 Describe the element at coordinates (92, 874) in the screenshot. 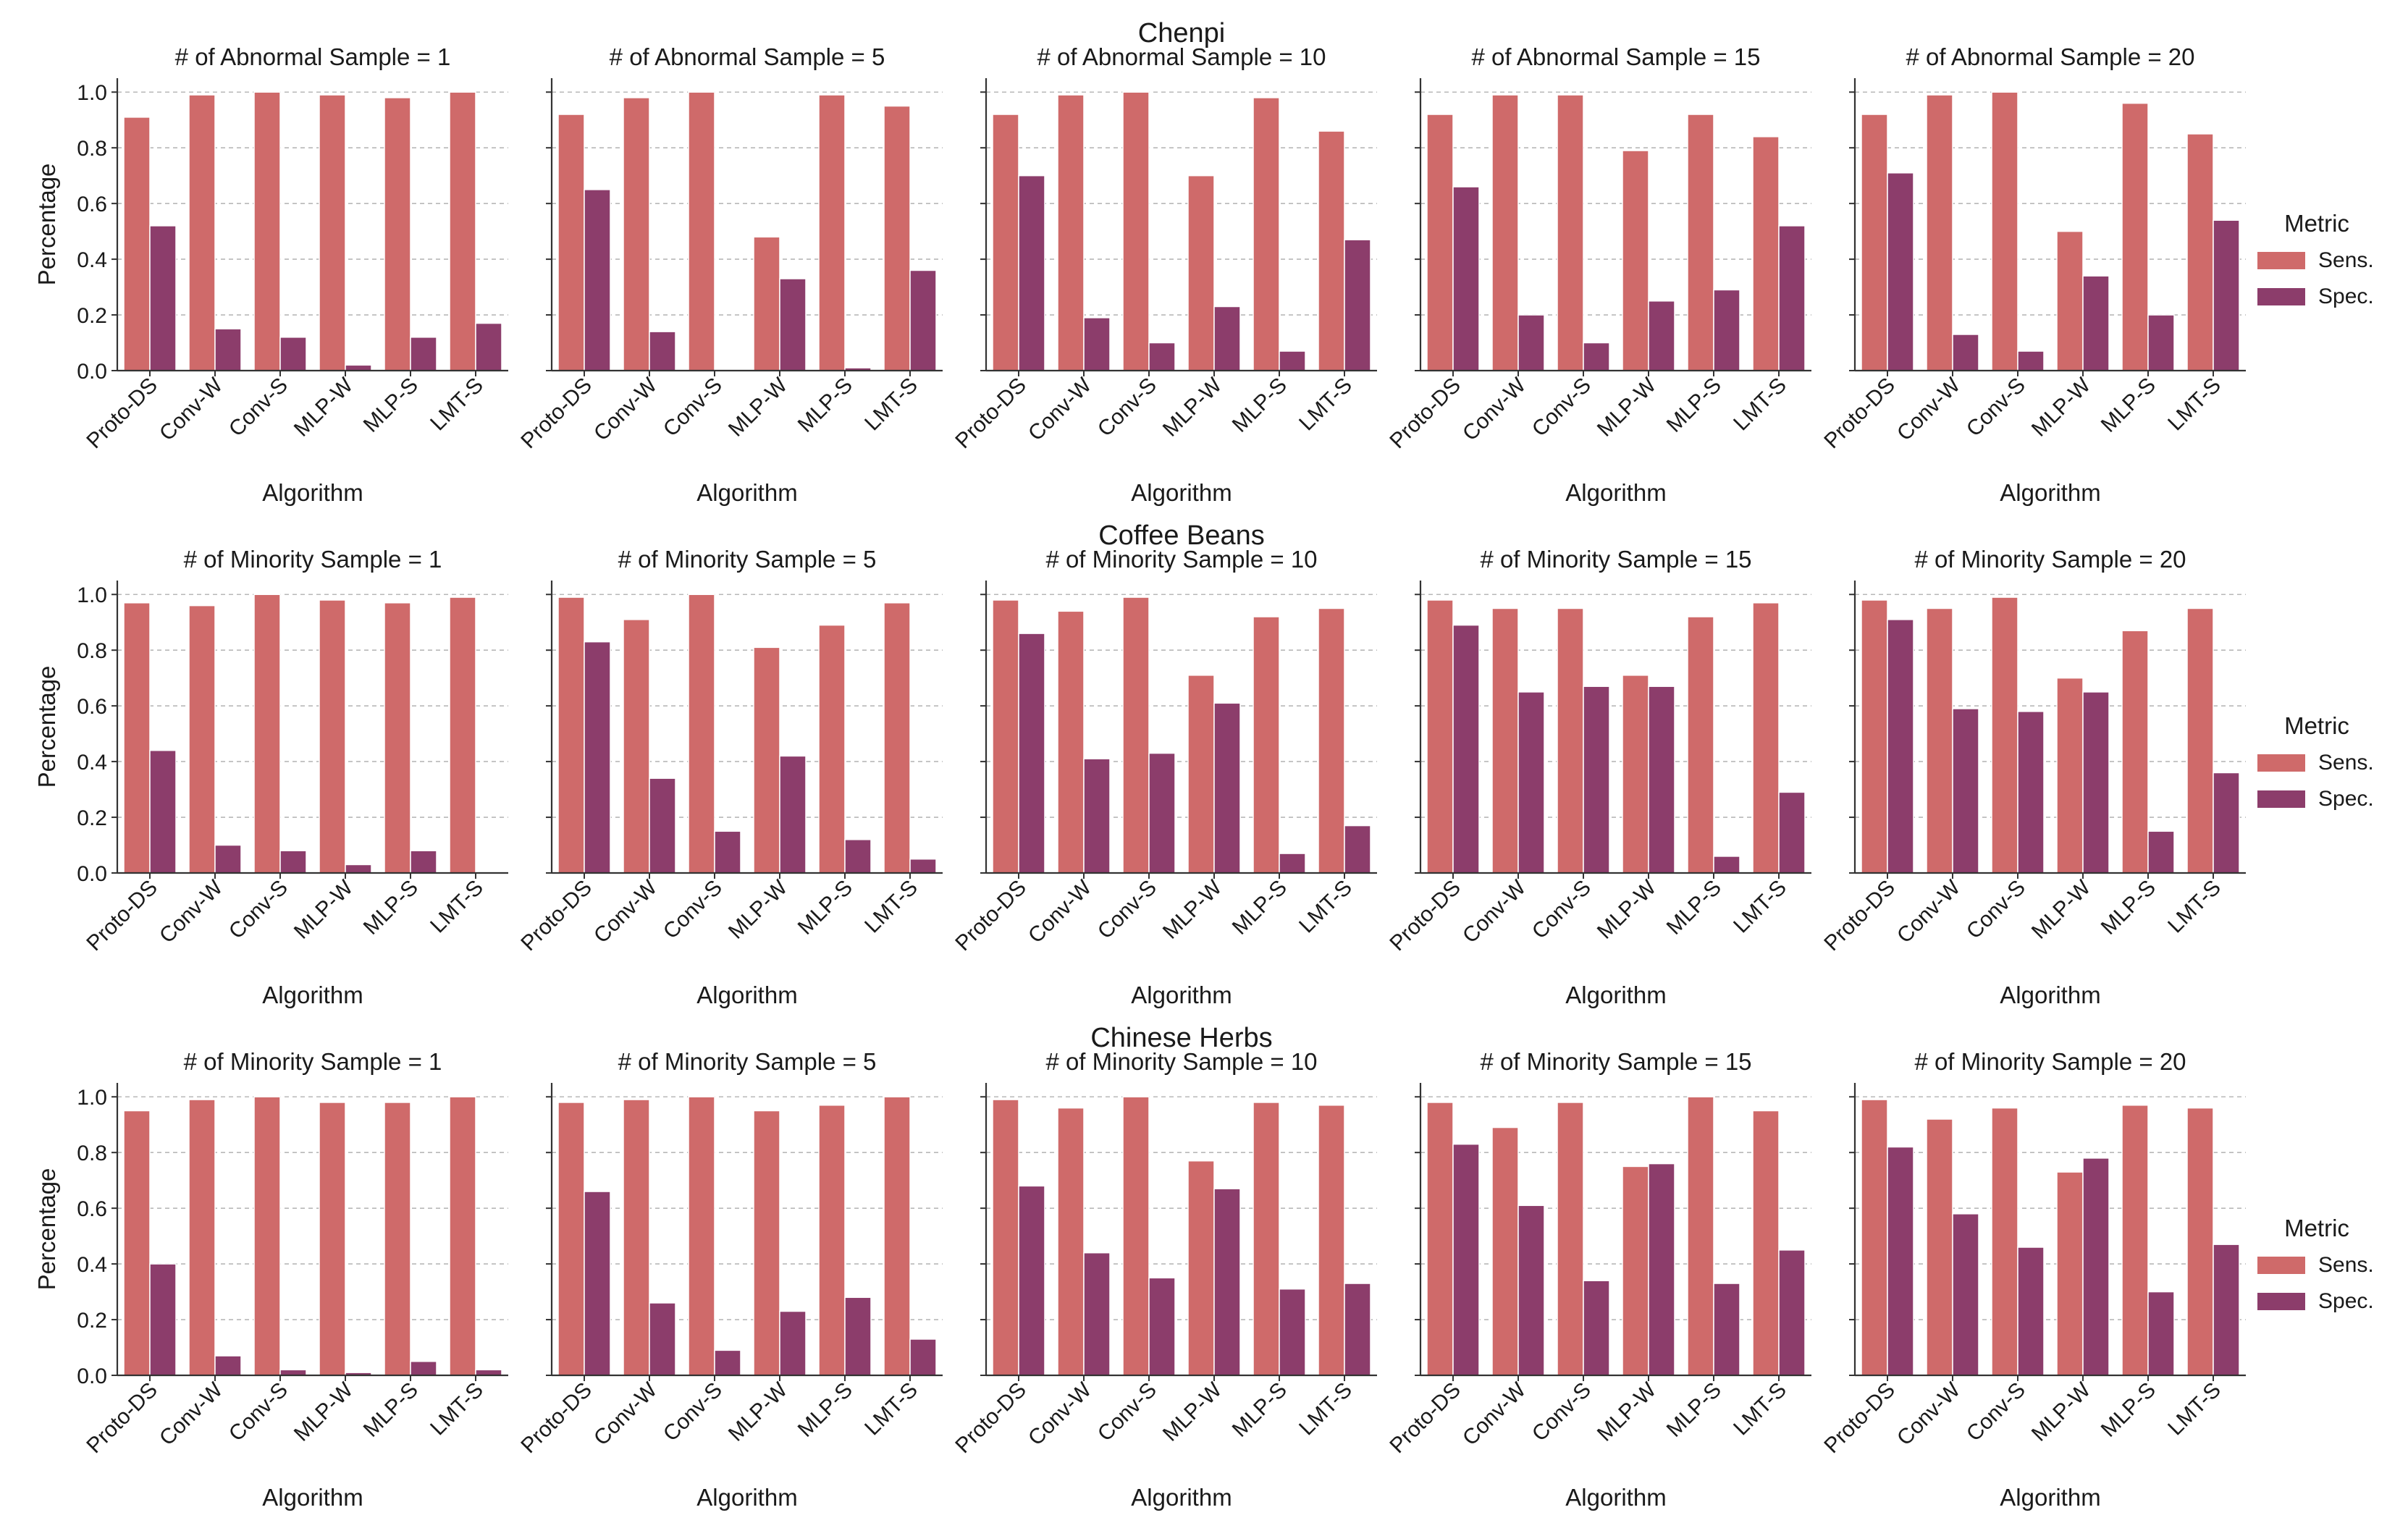

I see `y-tick-label: 0.0` at that location.